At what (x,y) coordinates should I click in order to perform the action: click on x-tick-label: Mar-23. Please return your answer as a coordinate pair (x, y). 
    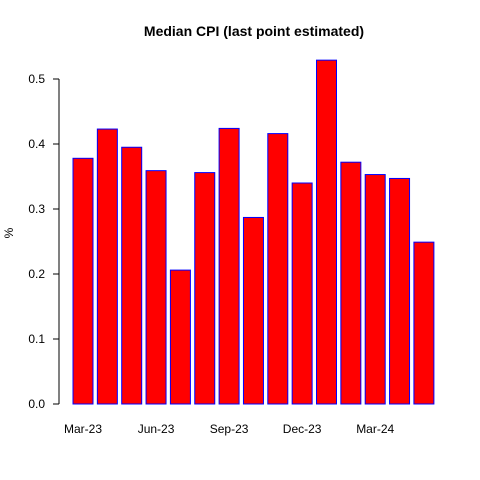
    Looking at the image, I should click on (83, 429).